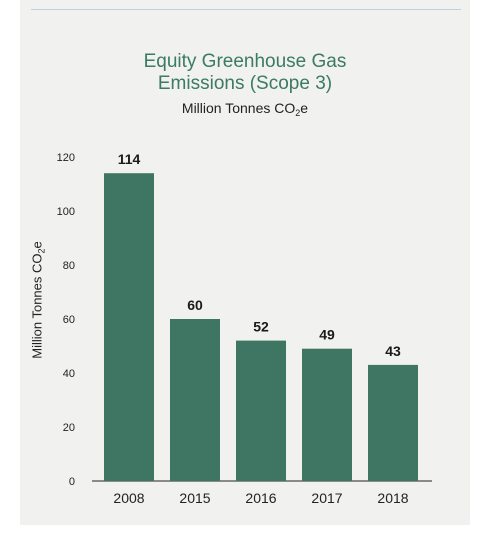 The image size is (490, 544). What do you see at coordinates (66, 212) in the screenshot?
I see `y-tick-label: 100` at bounding box center [66, 212].